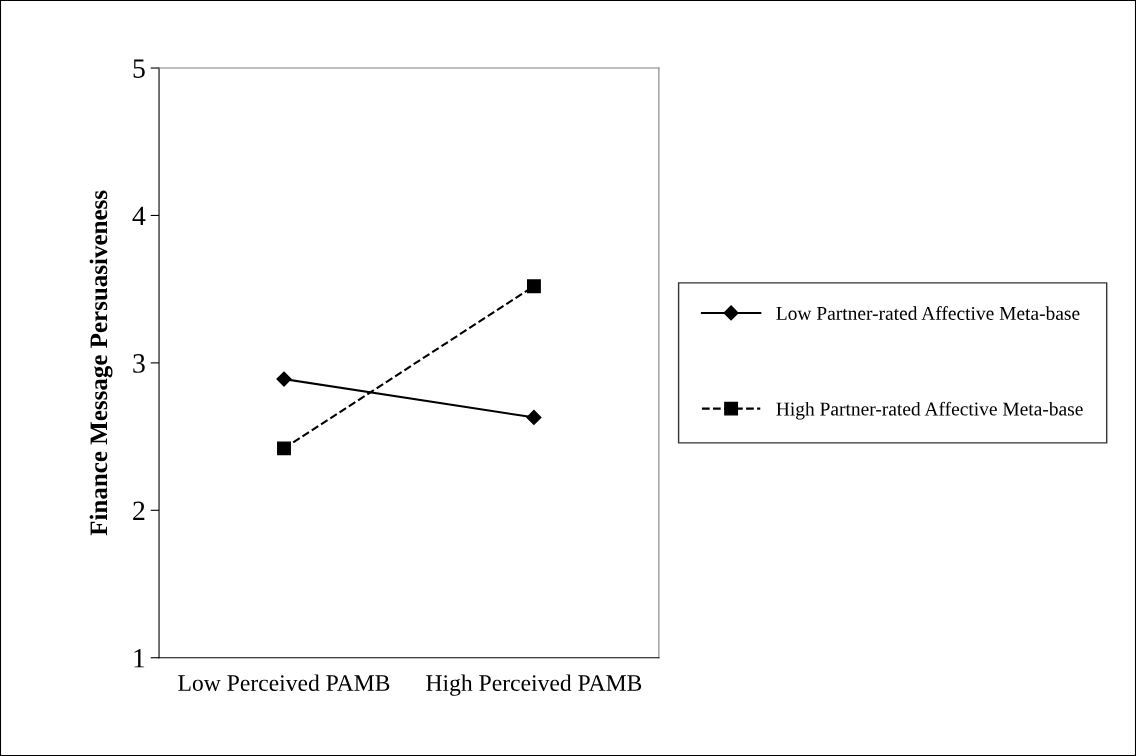  Describe the element at coordinates (284, 682) in the screenshot. I see `x-tick-label: Low Perceived PAMB` at that location.